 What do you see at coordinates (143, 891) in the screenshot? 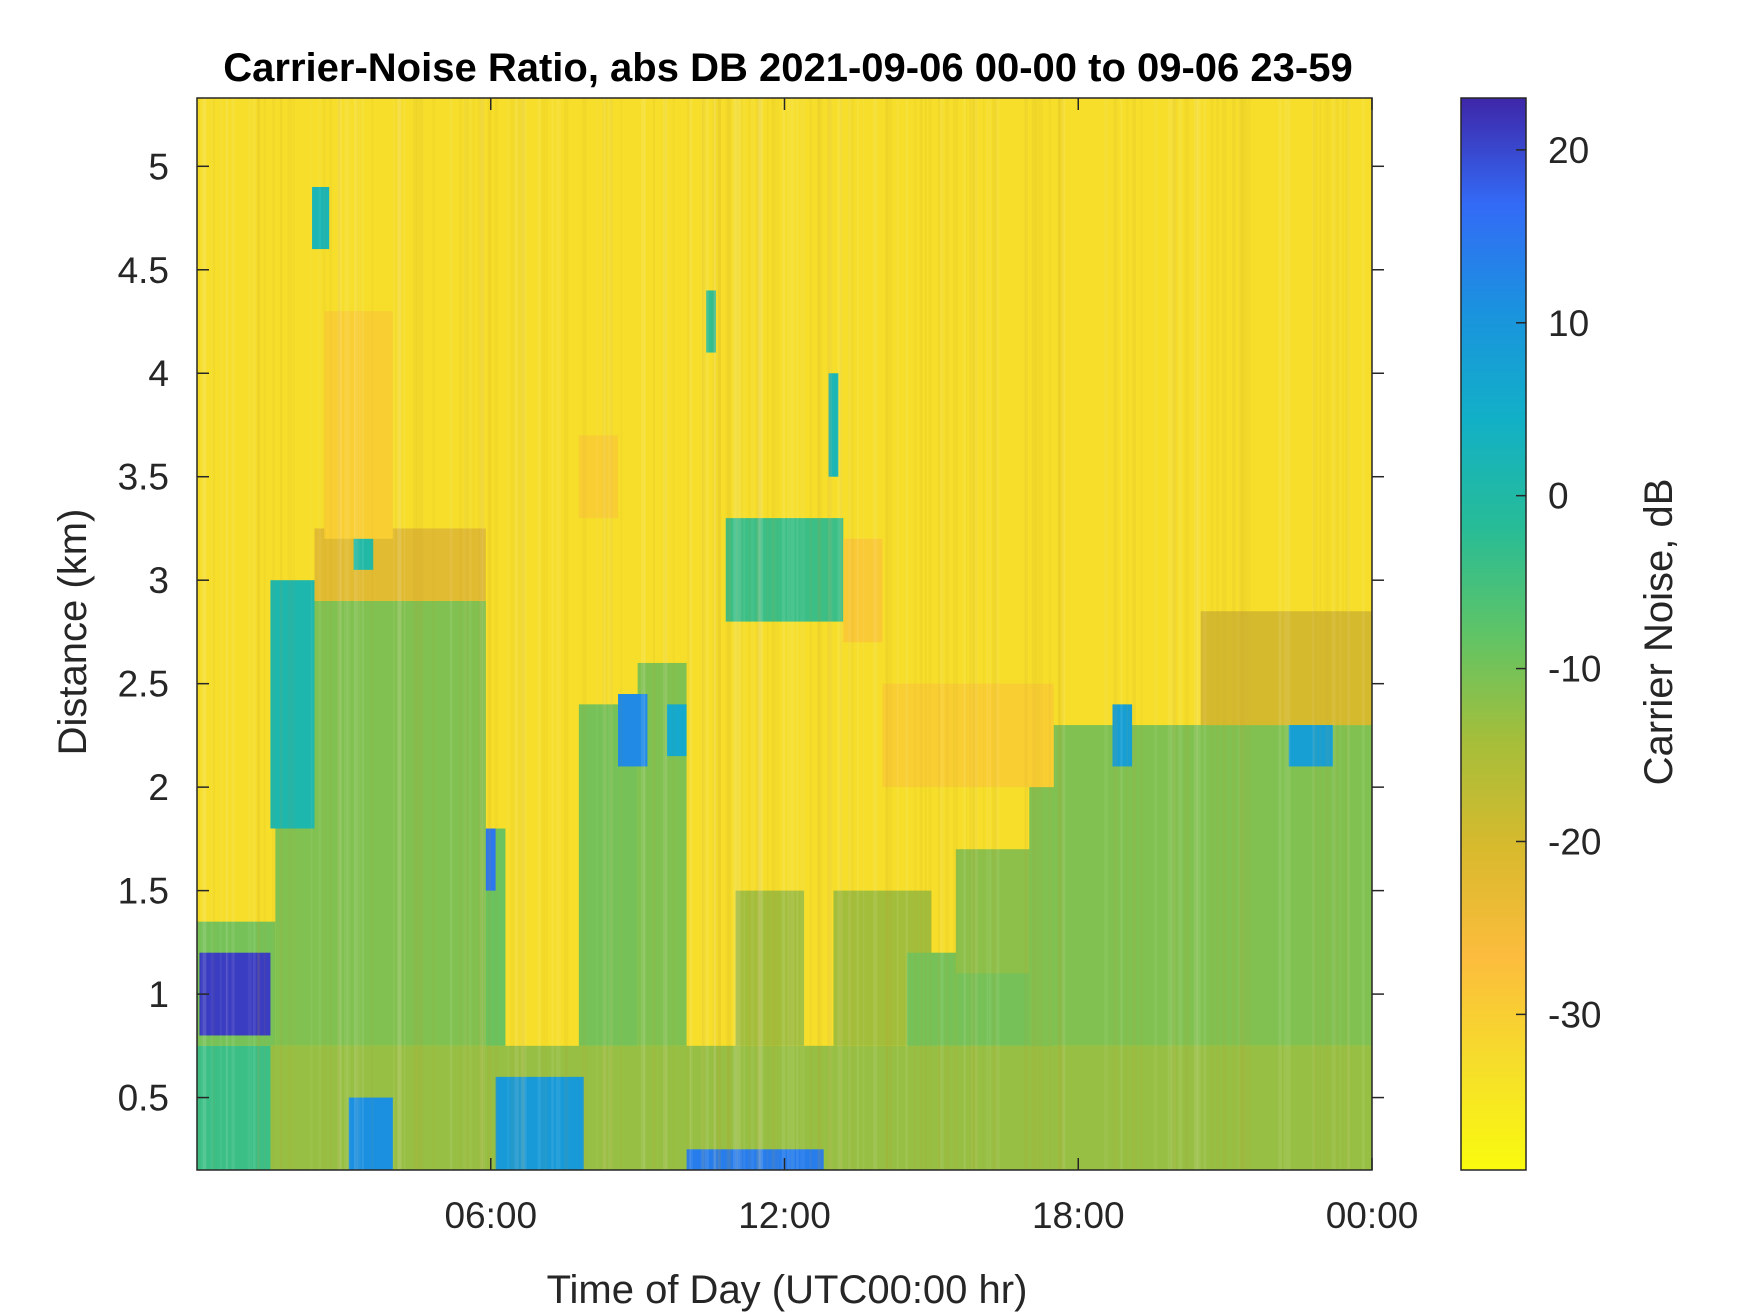
I see `y-tick-label: 1.5` at bounding box center [143, 891].